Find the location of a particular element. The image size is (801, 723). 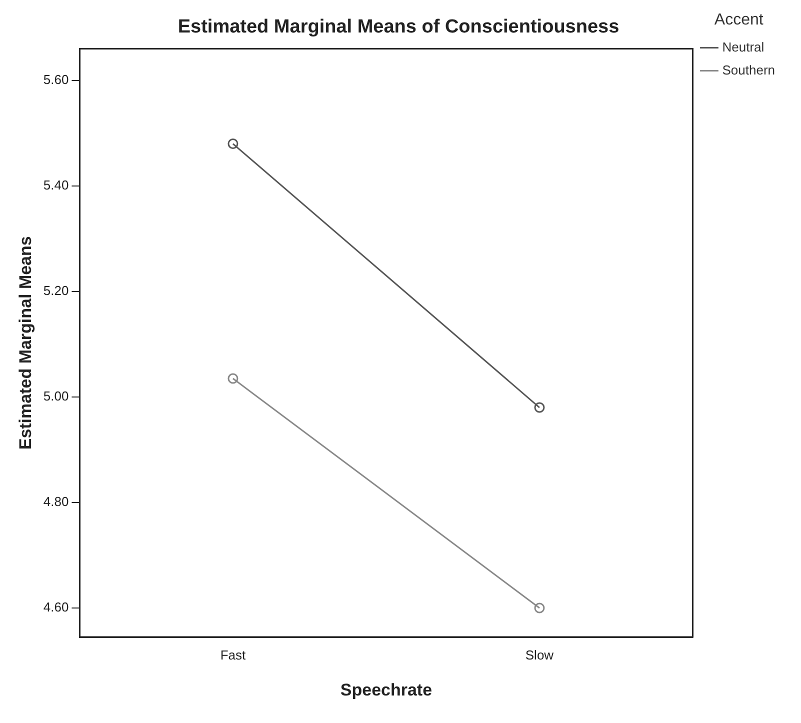

x-tick-label: Slow is located at coordinates (539, 654).